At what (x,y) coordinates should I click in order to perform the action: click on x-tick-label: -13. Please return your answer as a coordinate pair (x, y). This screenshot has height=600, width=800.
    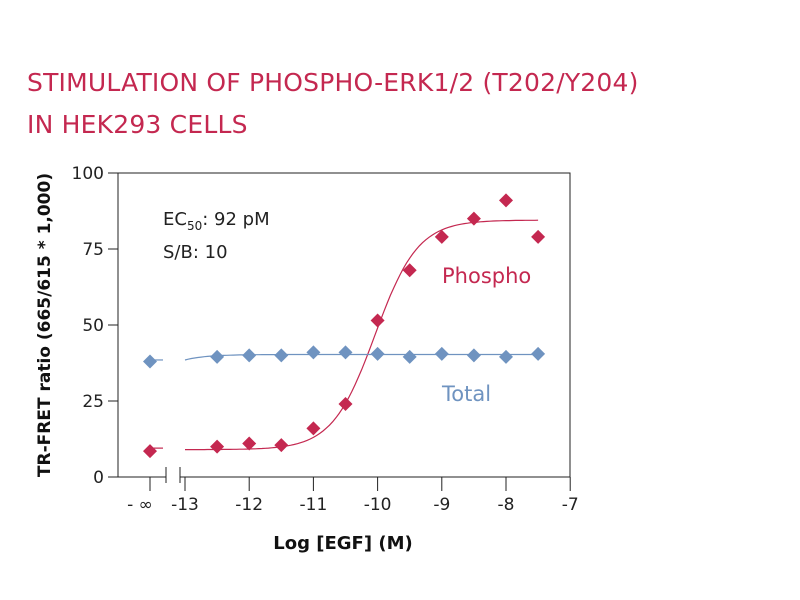
    Looking at the image, I should click on (185, 505).